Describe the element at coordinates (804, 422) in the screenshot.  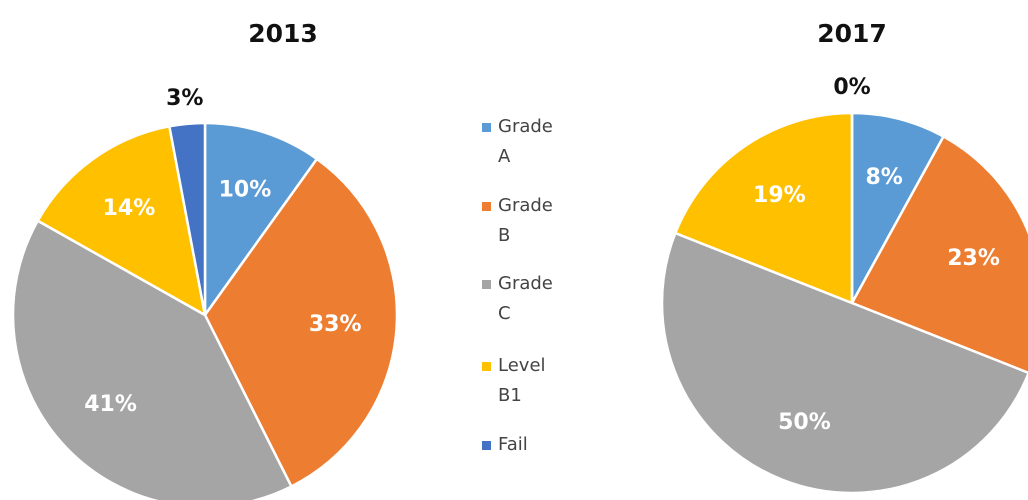
I see `value-label: 50%` at that location.